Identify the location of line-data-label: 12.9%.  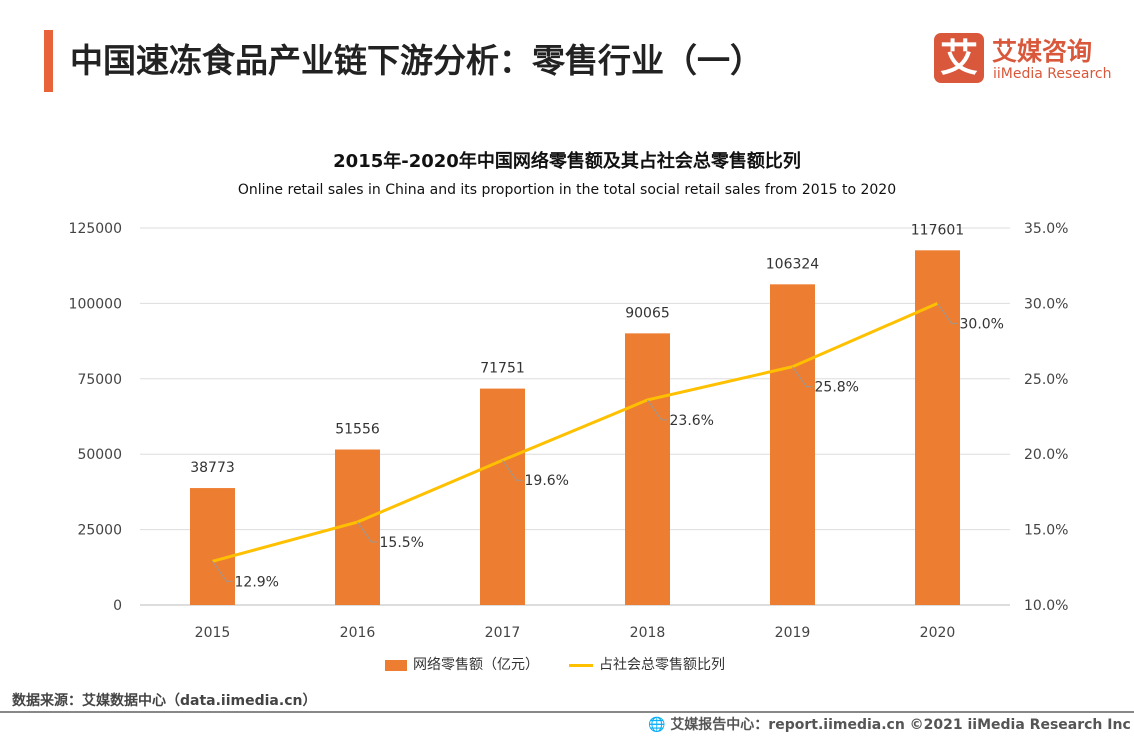
(257, 582).